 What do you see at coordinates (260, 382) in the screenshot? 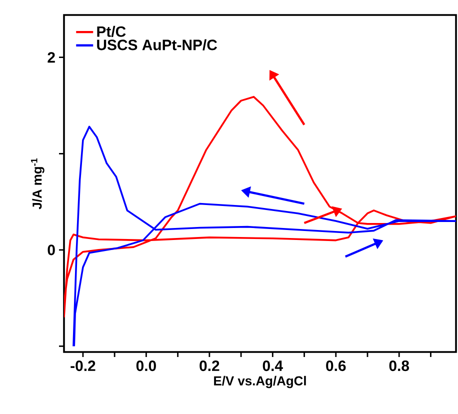
I see `x-axis-title: E/V vs.Ag/AgCl` at bounding box center [260, 382].